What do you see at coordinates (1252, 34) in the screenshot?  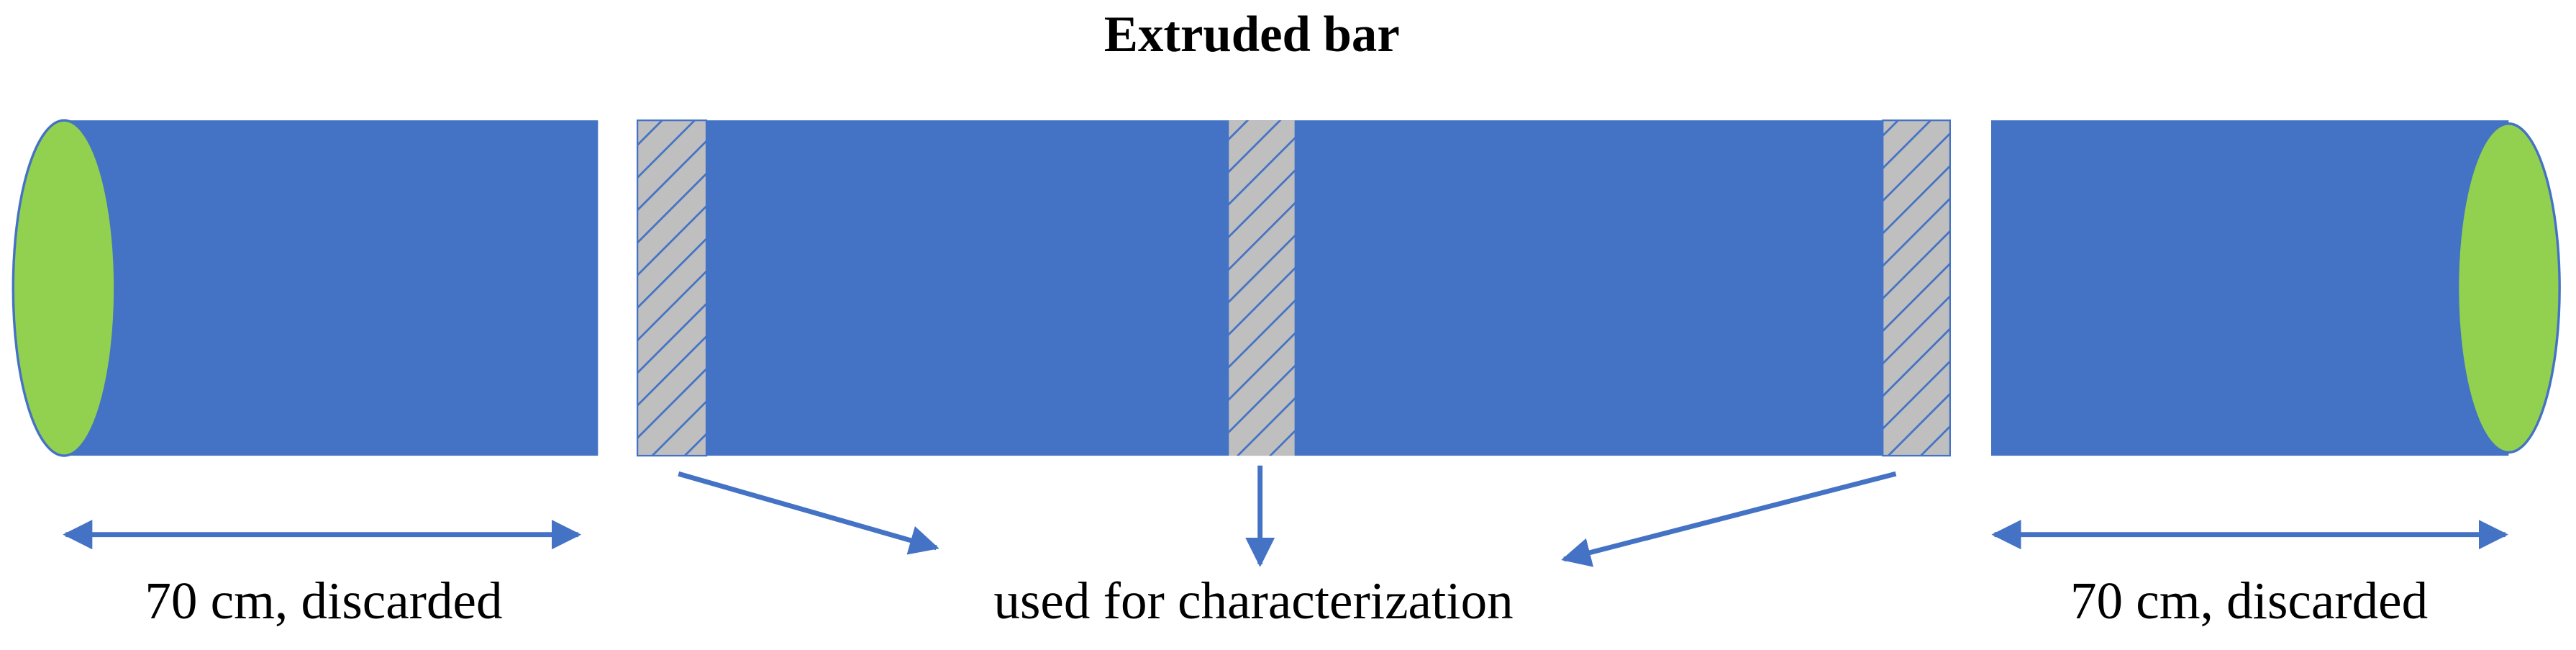 I see `title: Extruded bar` at bounding box center [1252, 34].